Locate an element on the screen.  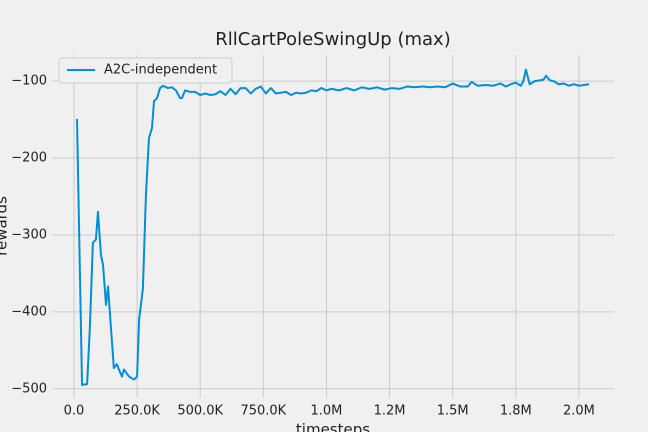
x-tick-label: 1.0M is located at coordinates (326, 411).